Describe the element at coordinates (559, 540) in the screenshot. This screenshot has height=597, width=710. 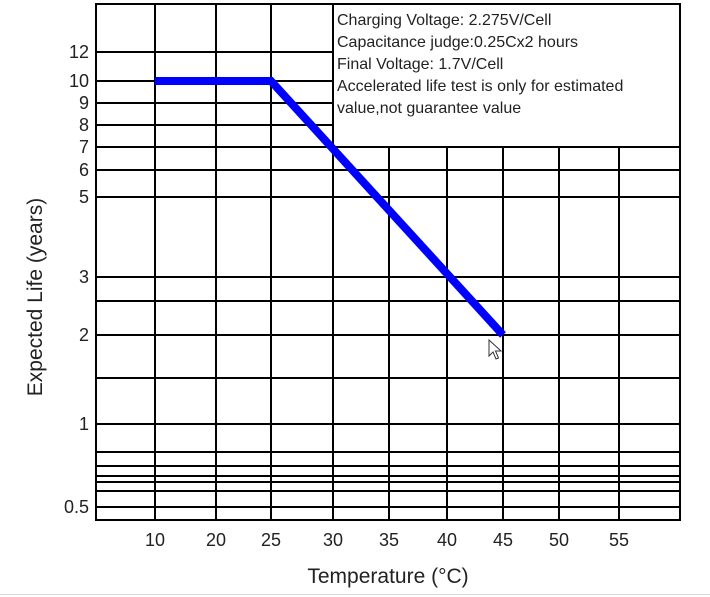
I see `x-tick-label: 50` at that location.